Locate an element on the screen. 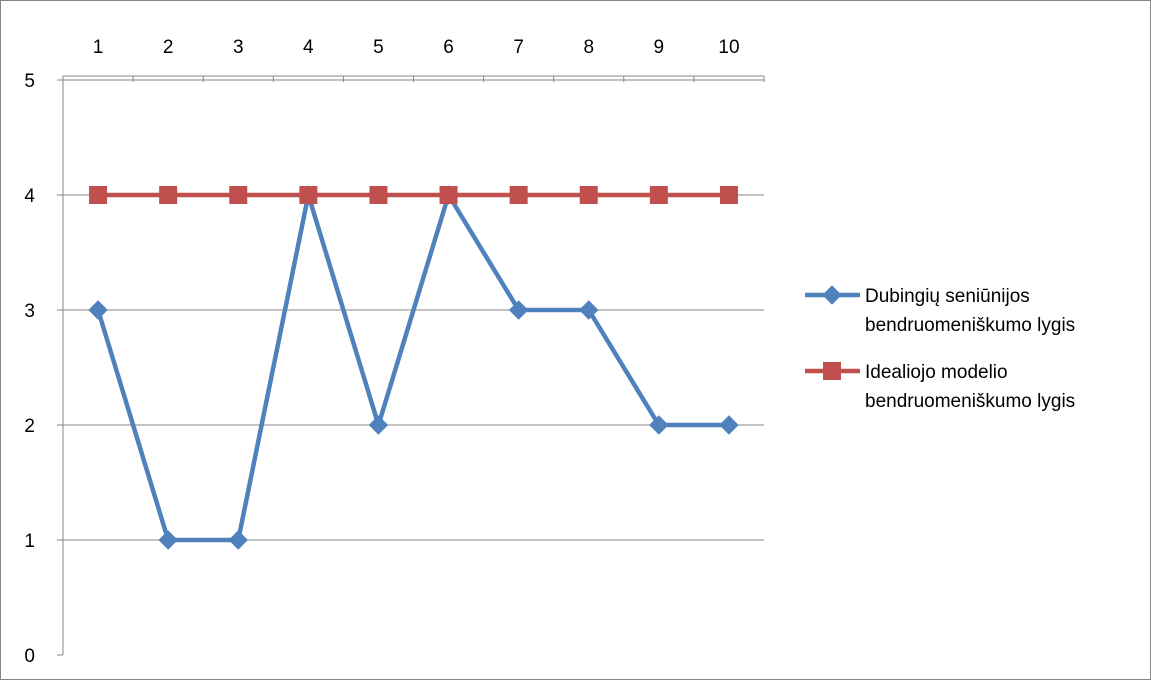 Image resolution: width=1151 pixels, height=680 pixels. x-tick-label: 9 is located at coordinates (659, 47).